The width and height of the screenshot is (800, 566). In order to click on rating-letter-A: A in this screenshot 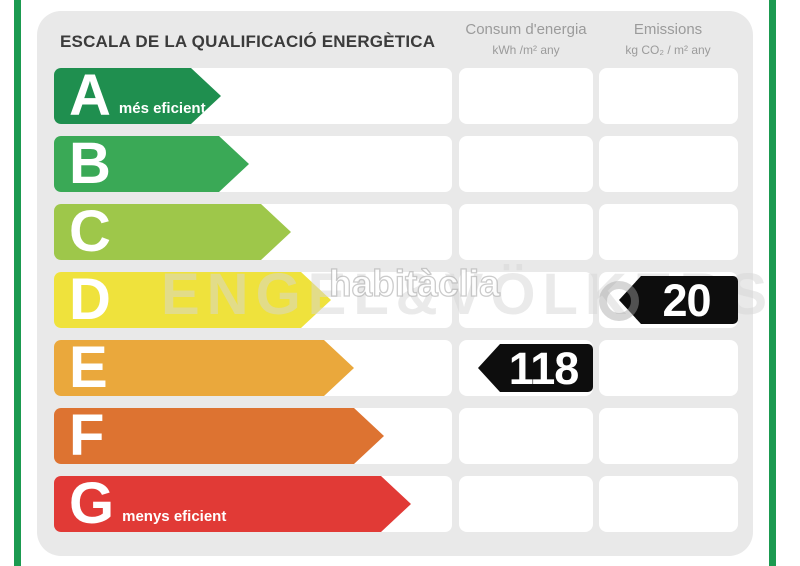, I will do `click(90, 95)`.